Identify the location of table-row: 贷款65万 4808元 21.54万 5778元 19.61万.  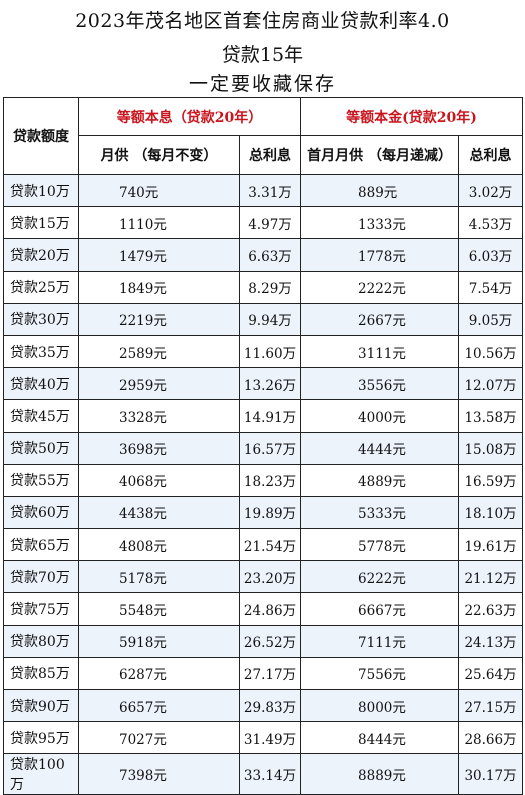
(263, 545).